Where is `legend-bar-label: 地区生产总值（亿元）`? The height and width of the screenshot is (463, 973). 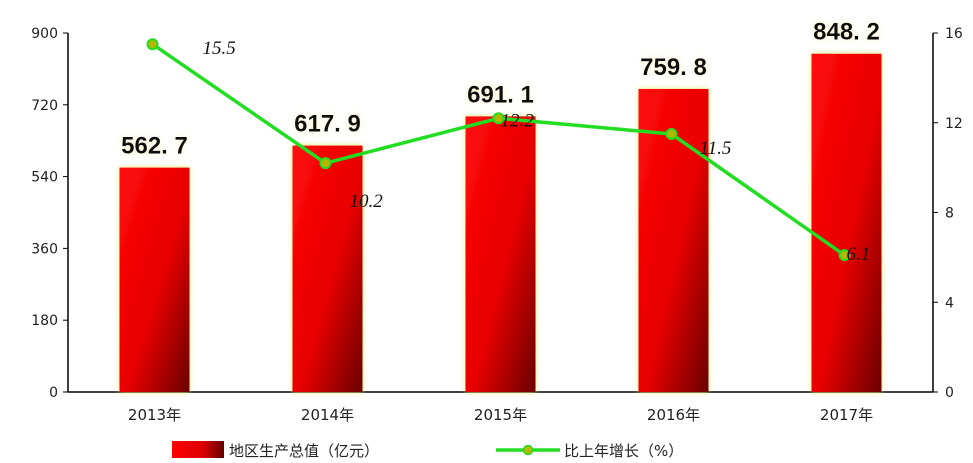 legend-bar-label: 地区生产总值（亿元） is located at coordinates (304, 451).